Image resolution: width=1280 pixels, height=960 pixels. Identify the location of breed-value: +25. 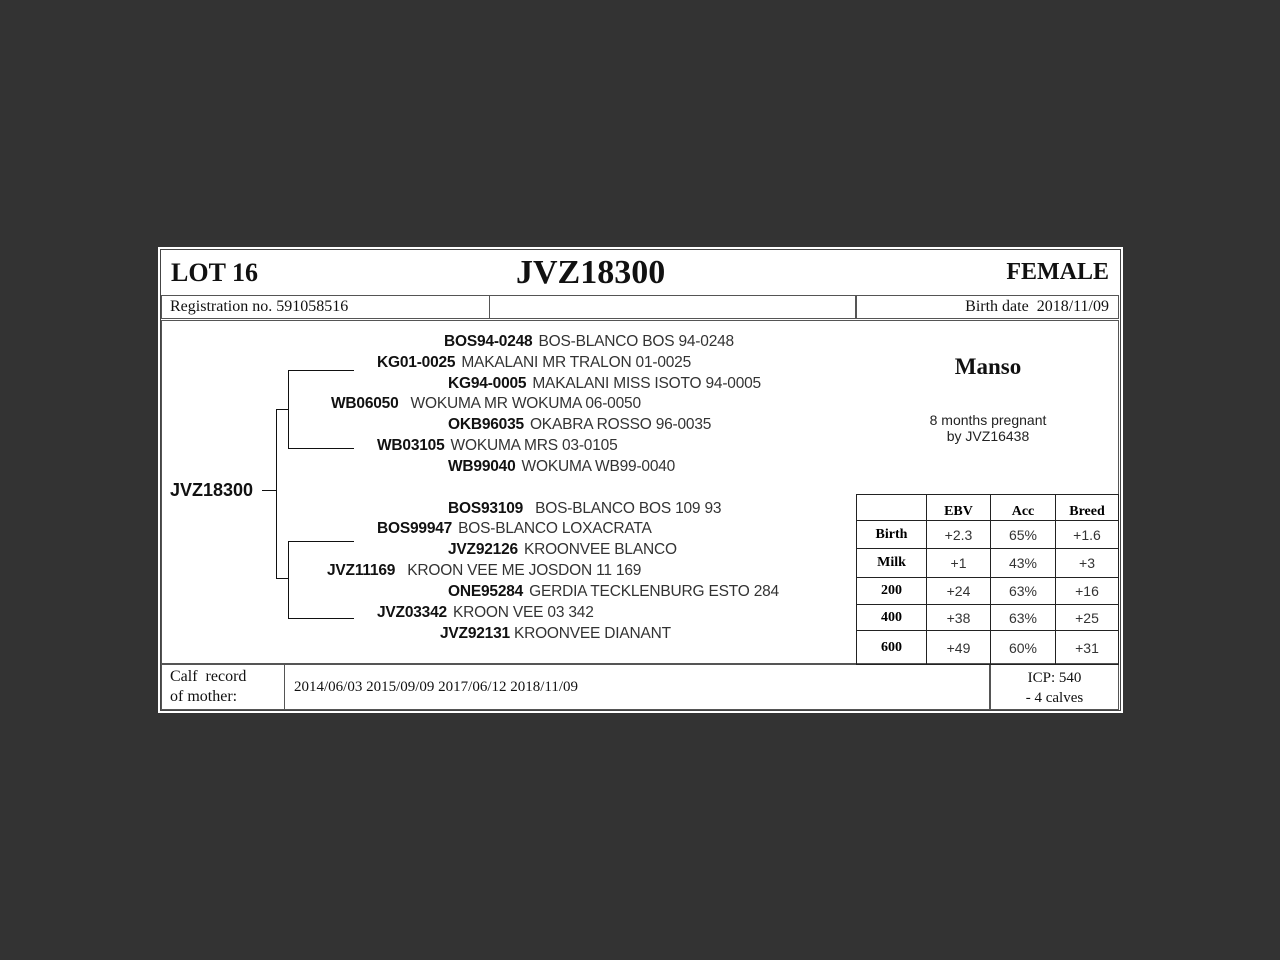
(1087, 617).